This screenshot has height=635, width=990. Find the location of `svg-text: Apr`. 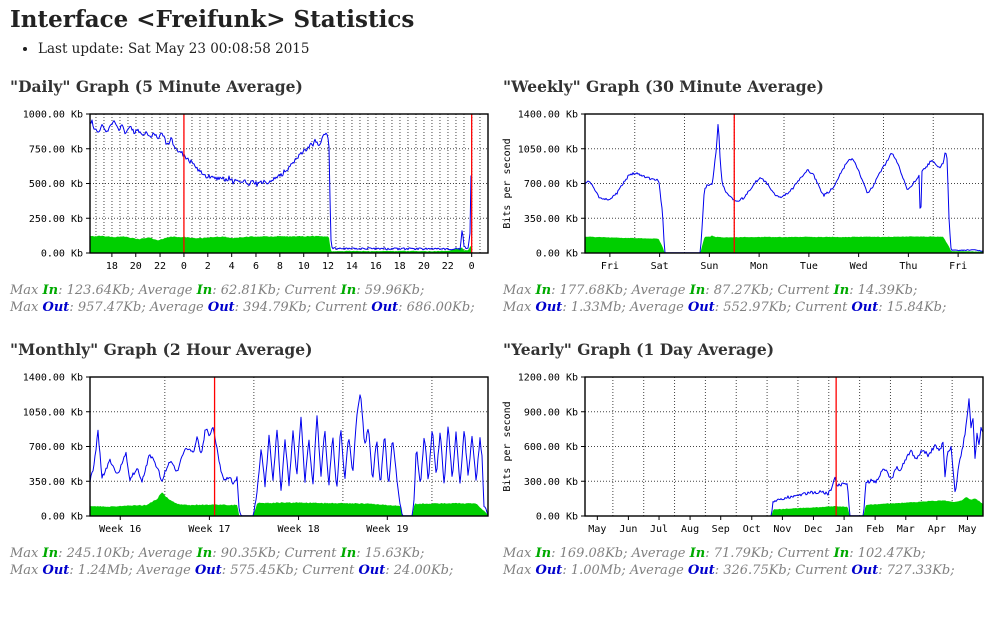

svg-text: Apr is located at coordinates (937, 529).